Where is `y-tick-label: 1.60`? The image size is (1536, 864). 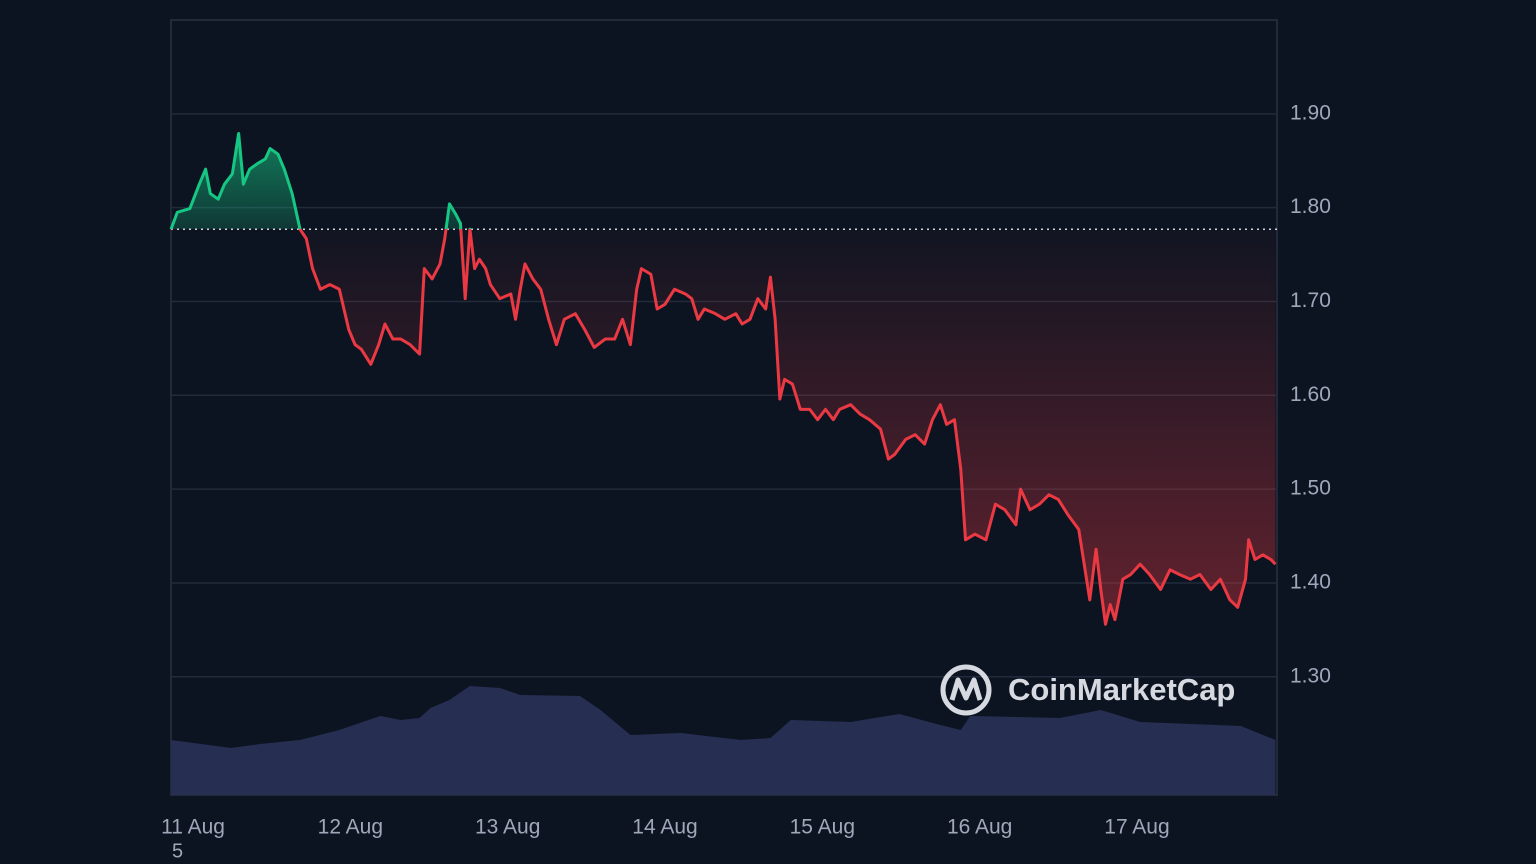 y-tick-label: 1.60 is located at coordinates (1310, 394).